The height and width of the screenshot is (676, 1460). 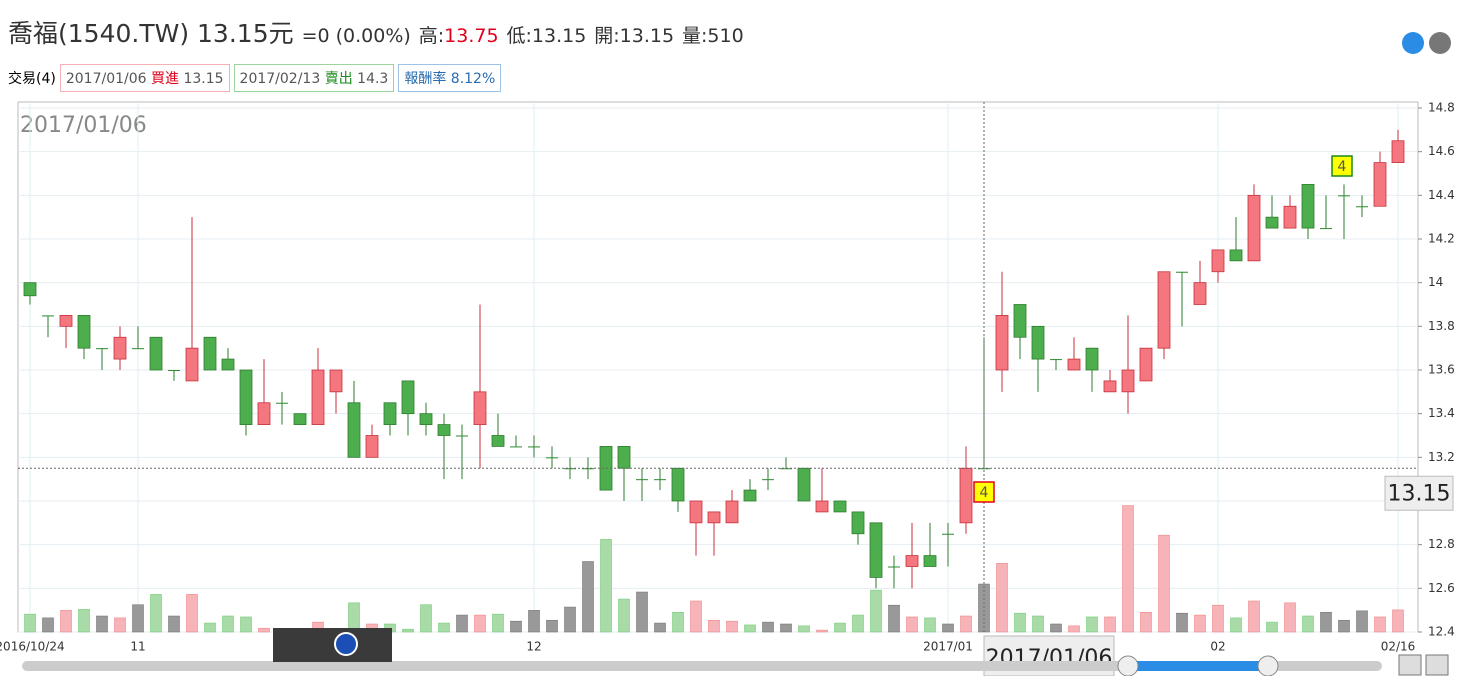 What do you see at coordinates (1441, 544) in the screenshot?
I see `y-tick-label: 12.8` at bounding box center [1441, 544].